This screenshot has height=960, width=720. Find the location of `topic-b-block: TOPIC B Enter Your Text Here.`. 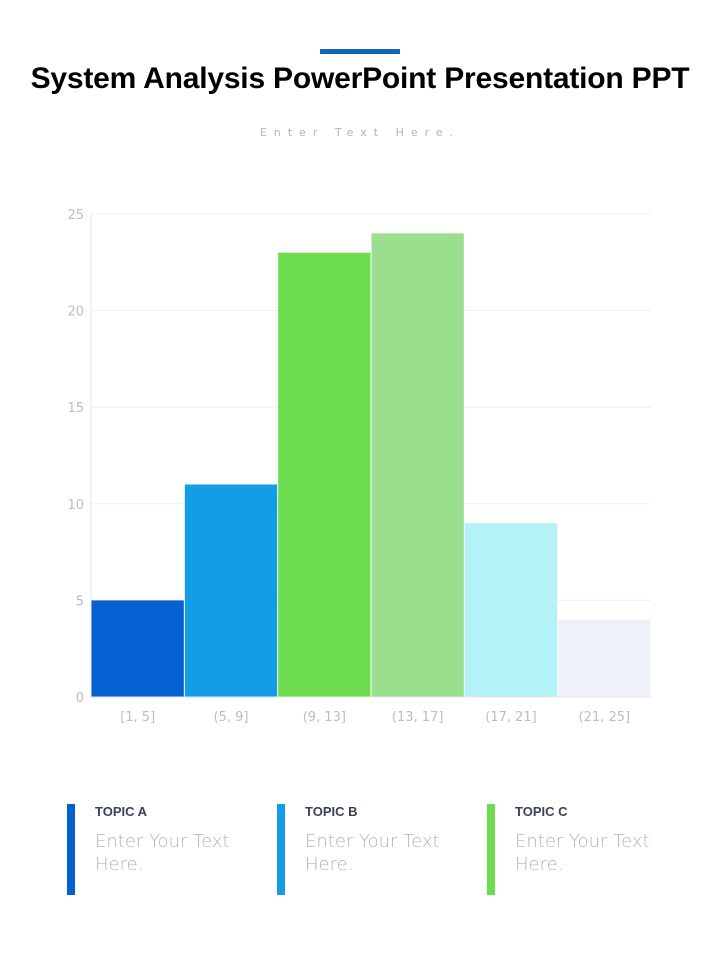

topic-b-block: TOPIC B Enter Your Text Here. is located at coordinates (372, 849).